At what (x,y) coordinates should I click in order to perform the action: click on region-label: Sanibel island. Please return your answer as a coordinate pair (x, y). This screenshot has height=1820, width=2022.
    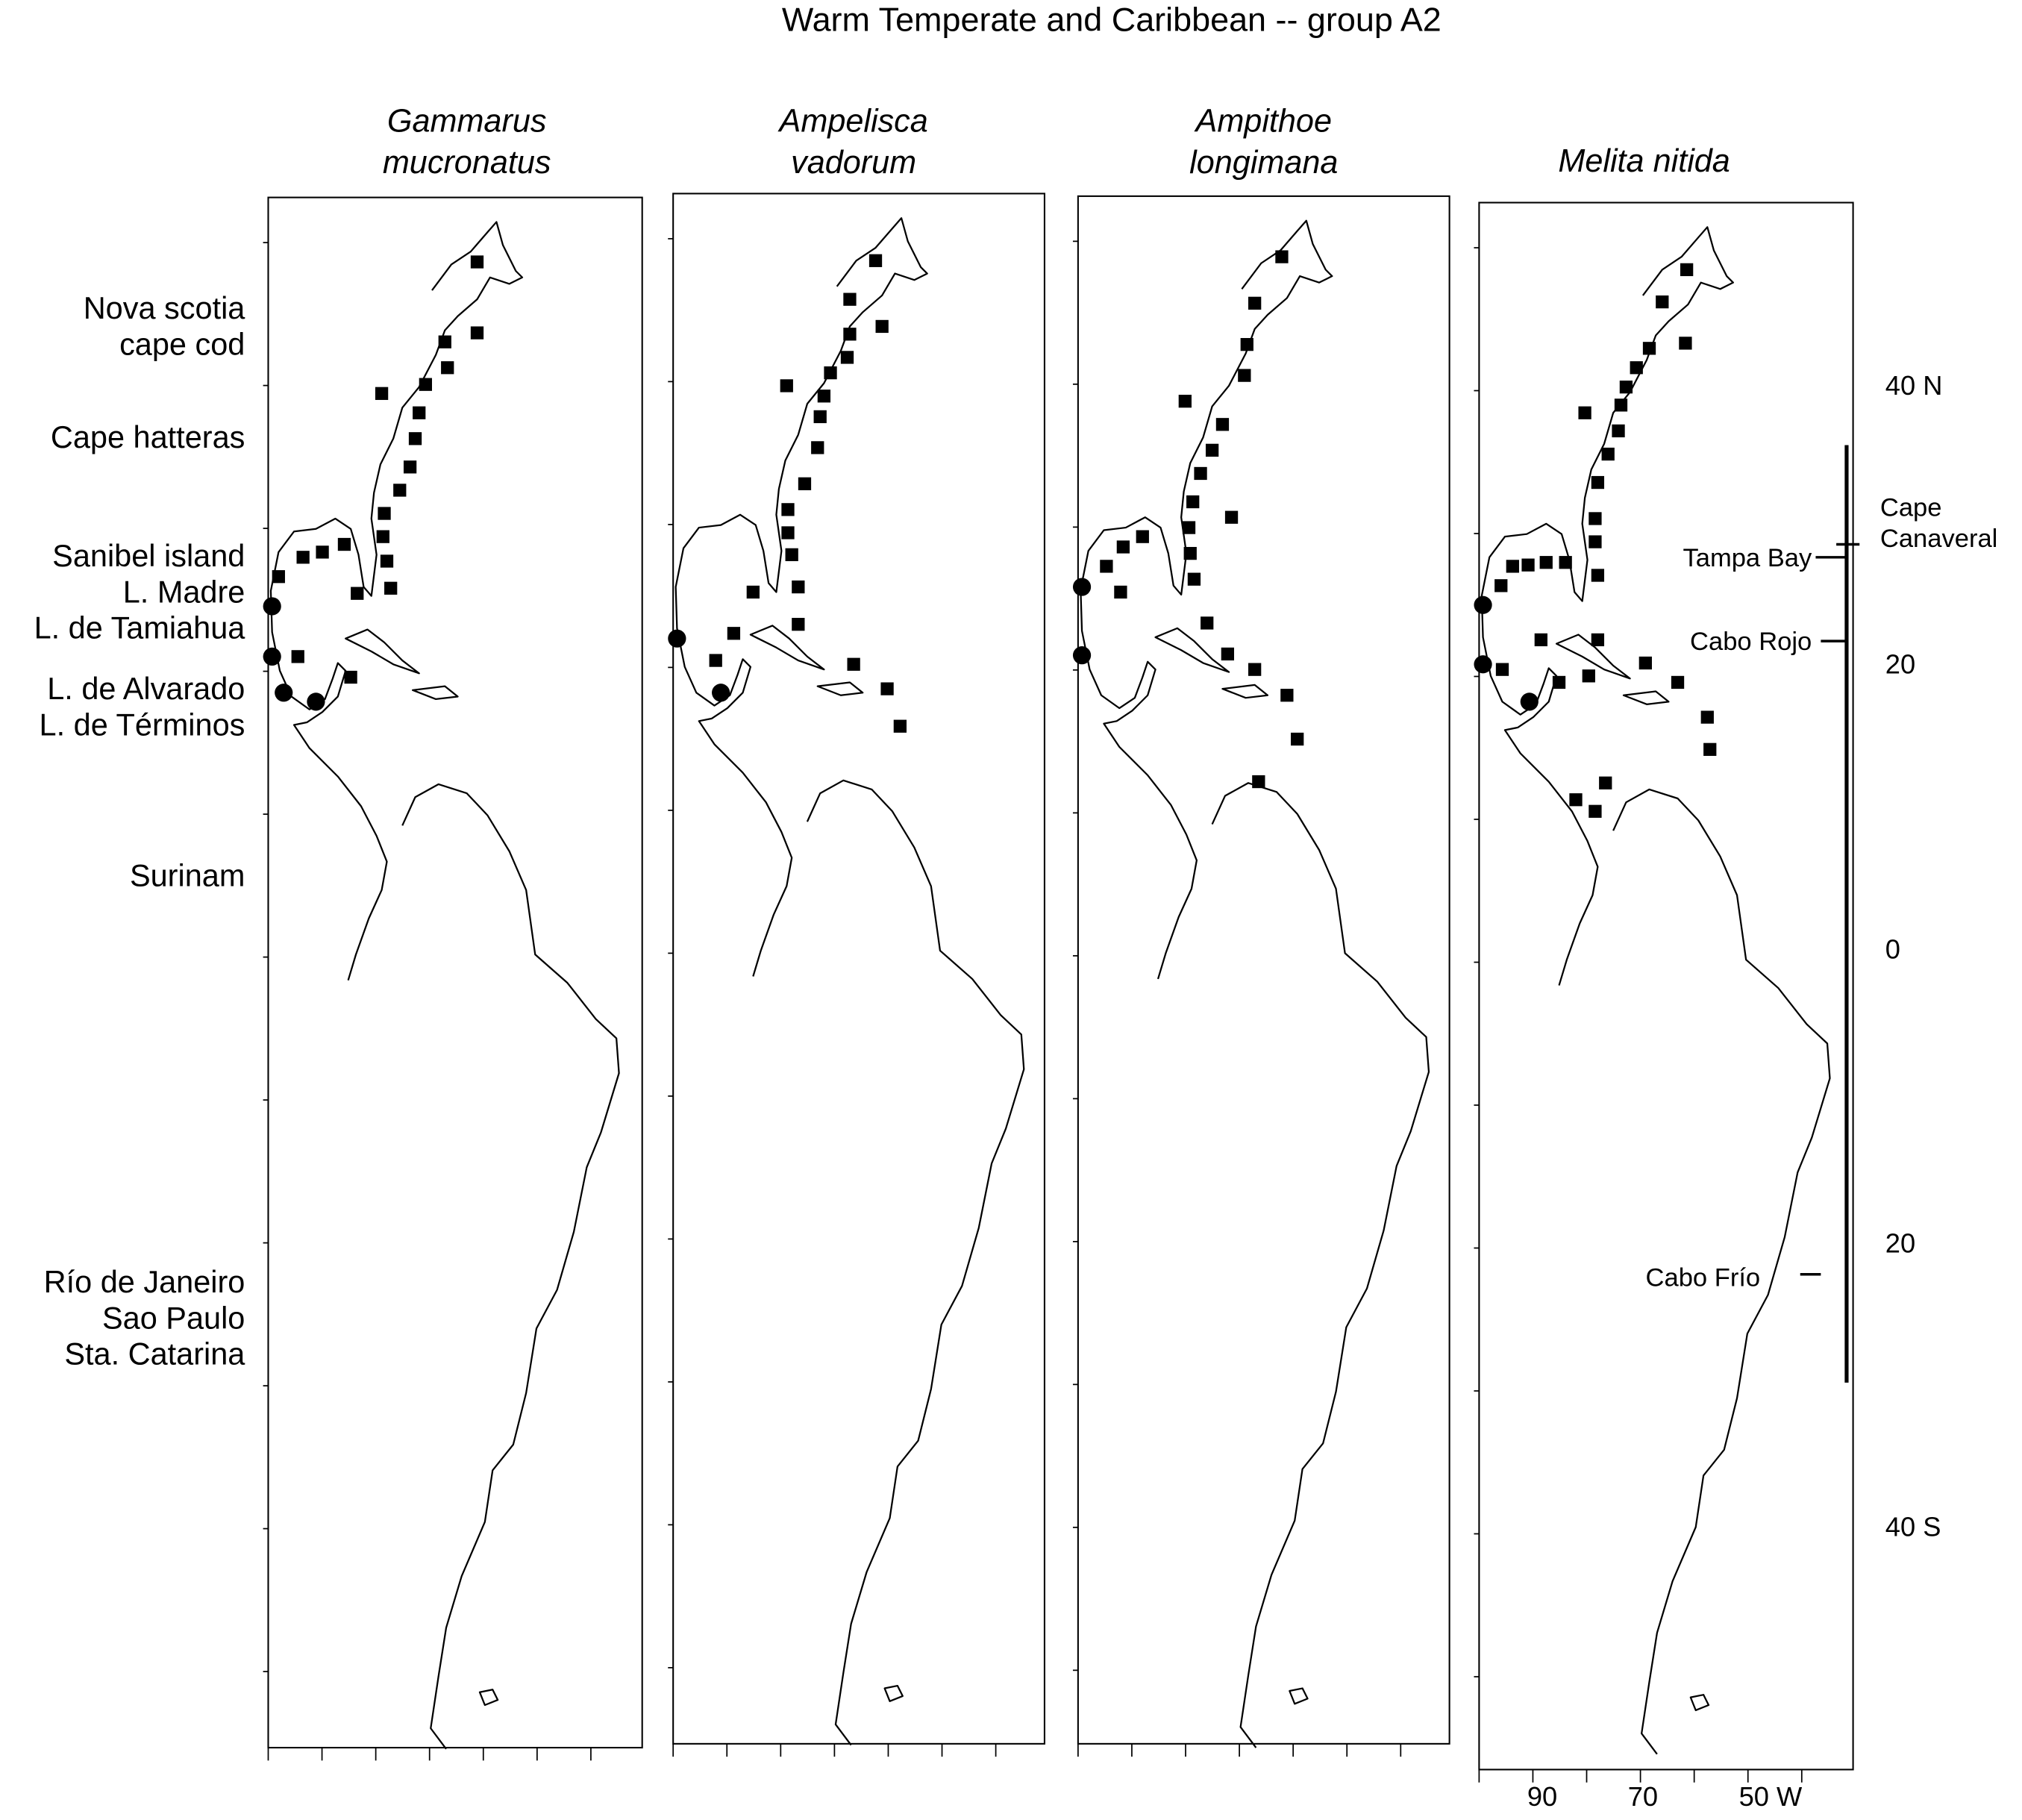
    Looking at the image, I should click on (148, 555).